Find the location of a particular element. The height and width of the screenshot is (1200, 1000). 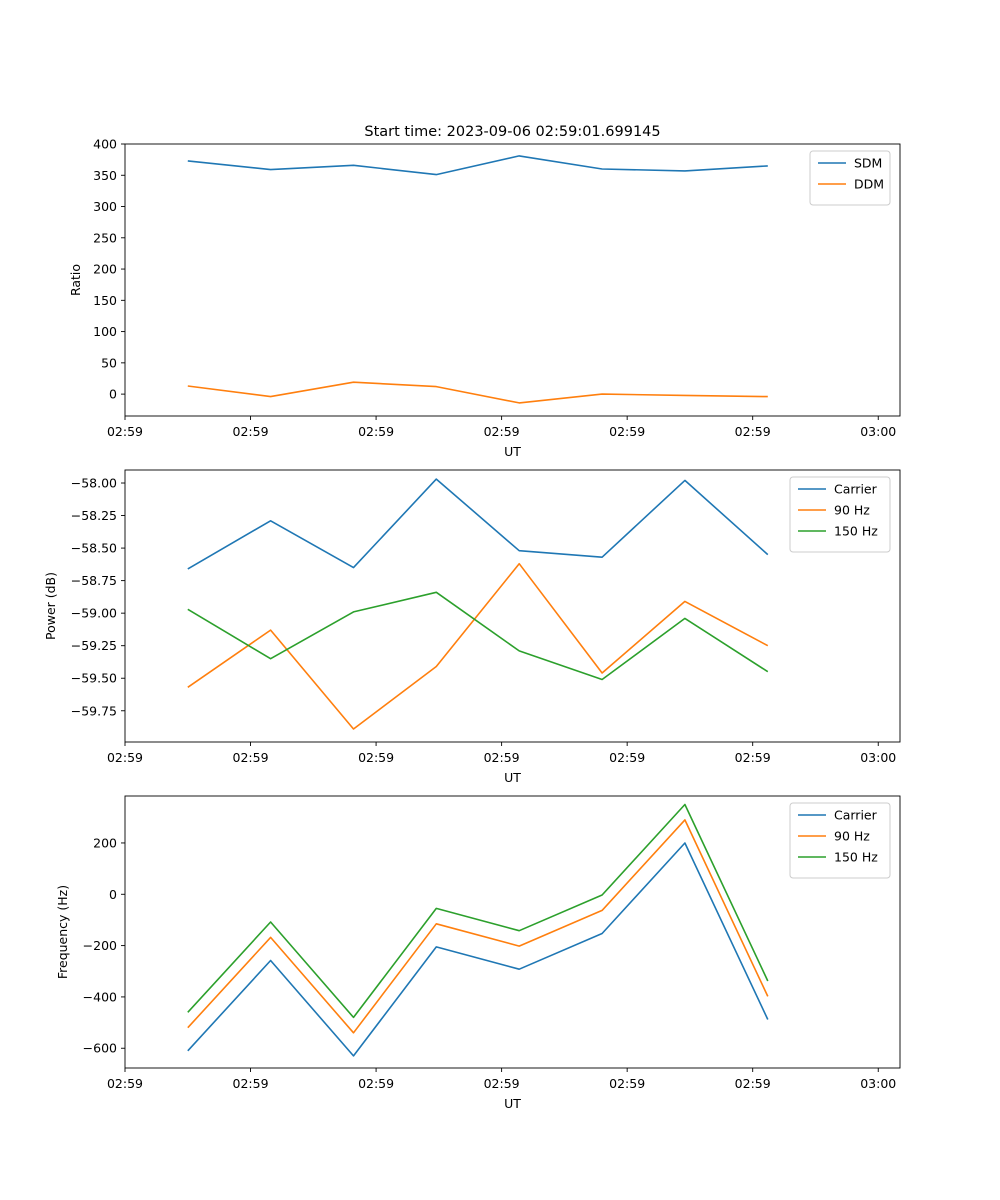

y-tick-label: −58.25 is located at coordinates (94, 515).